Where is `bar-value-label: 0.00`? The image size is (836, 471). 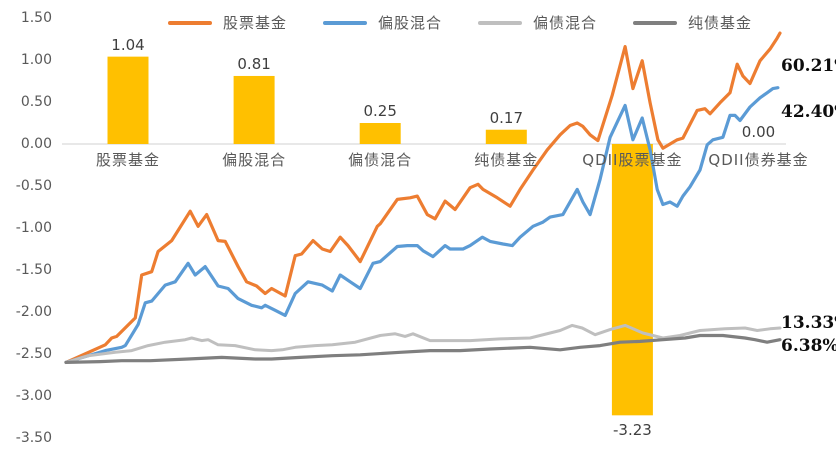 bar-value-label: 0.00 is located at coordinates (758, 132).